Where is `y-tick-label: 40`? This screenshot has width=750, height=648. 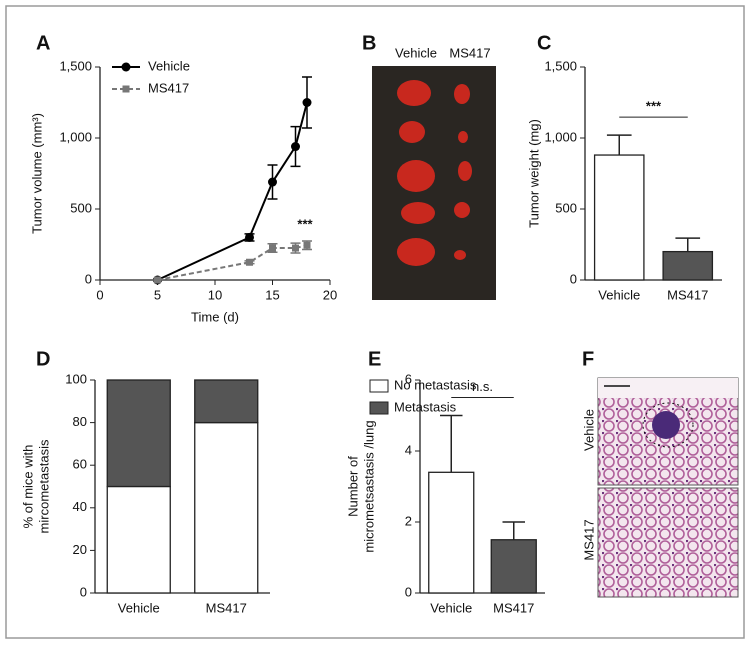
y-tick-label: 40 is located at coordinates (80, 506).